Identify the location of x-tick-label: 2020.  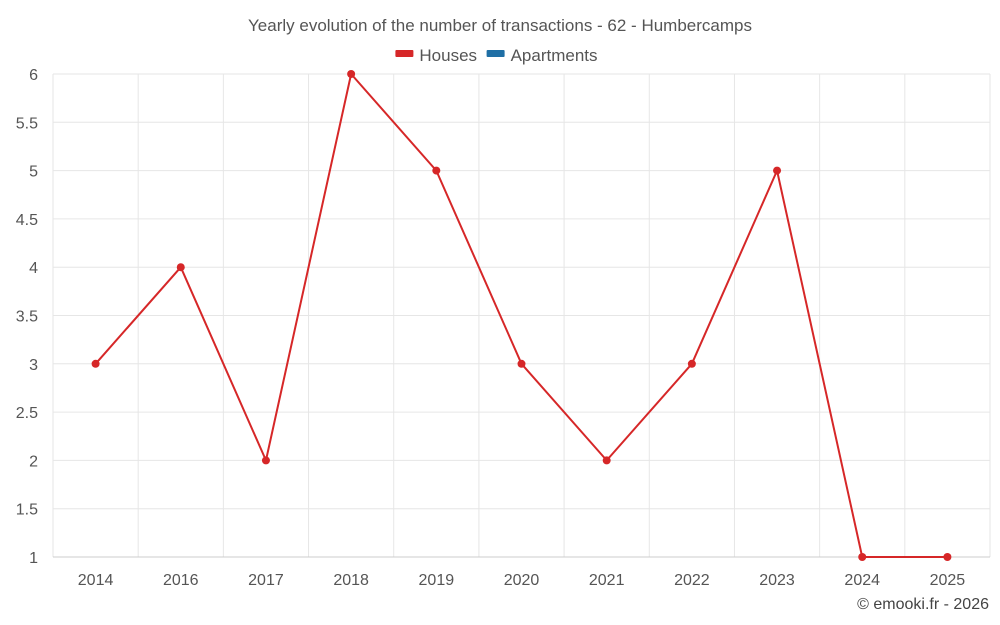
(522, 580).